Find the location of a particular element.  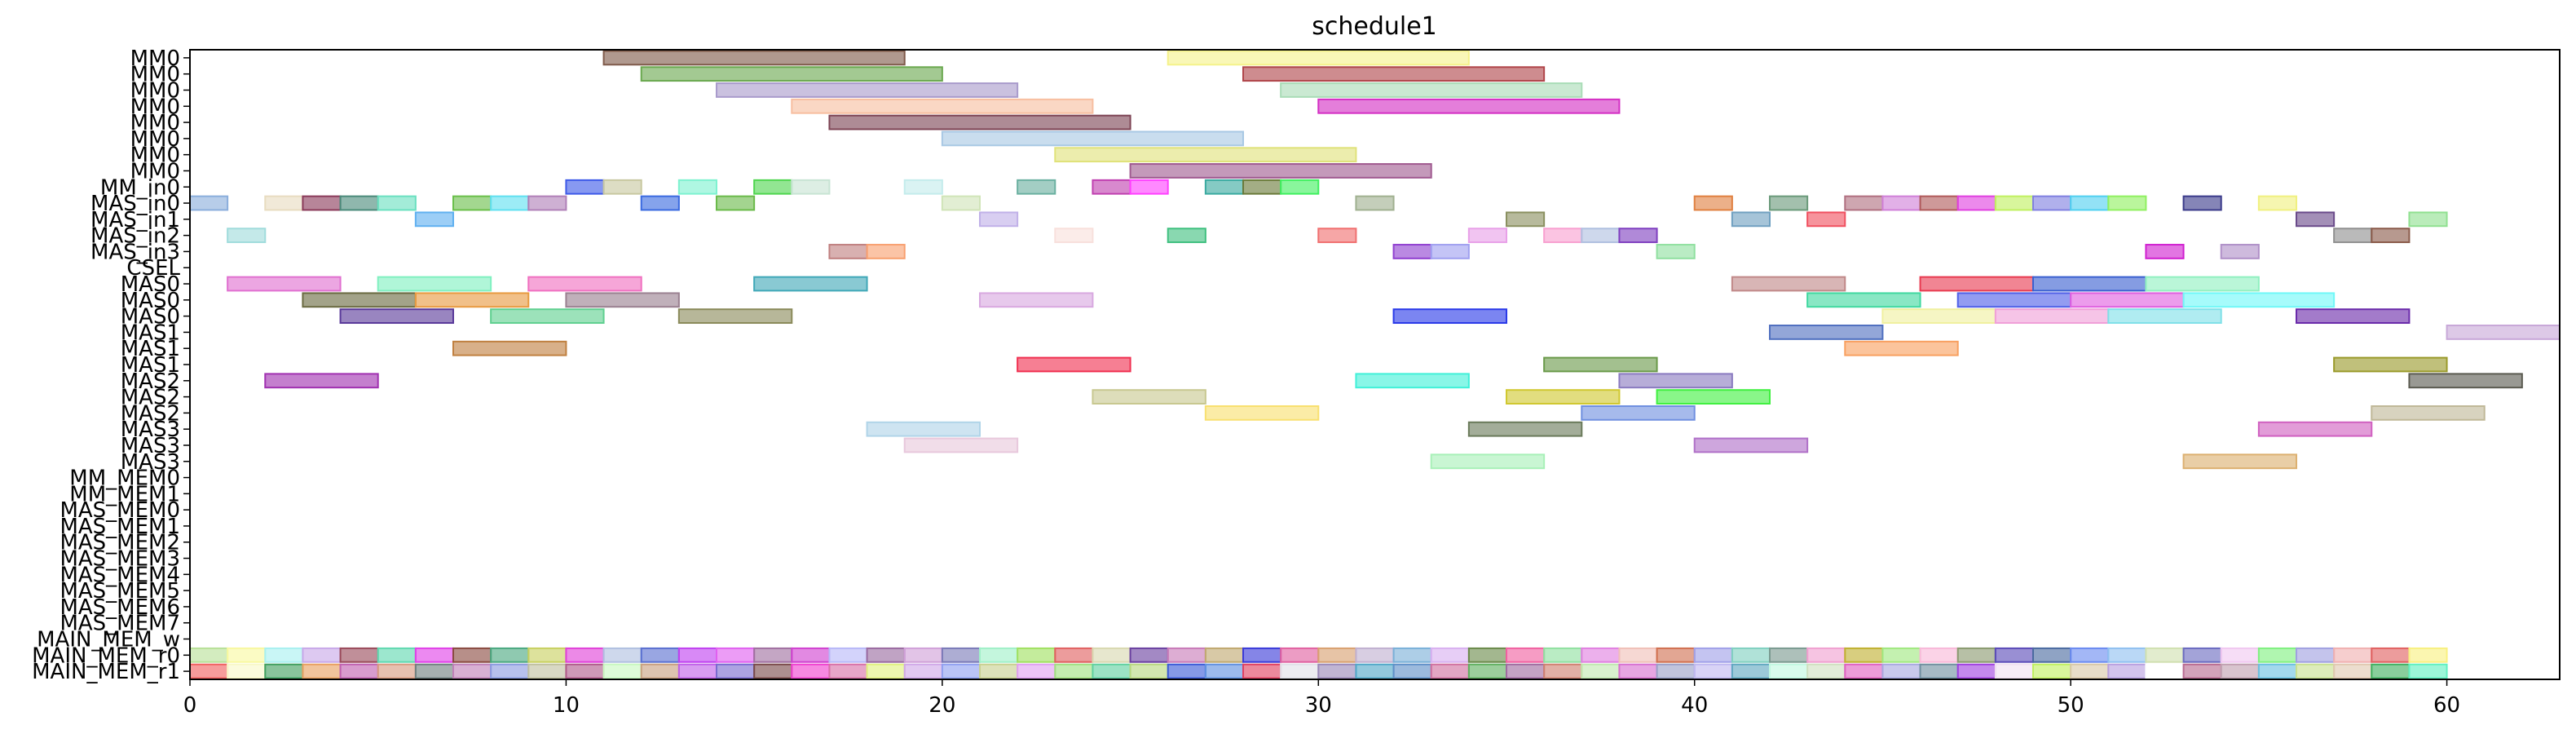

y-tick-label: CSEL is located at coordinates (153, 268).